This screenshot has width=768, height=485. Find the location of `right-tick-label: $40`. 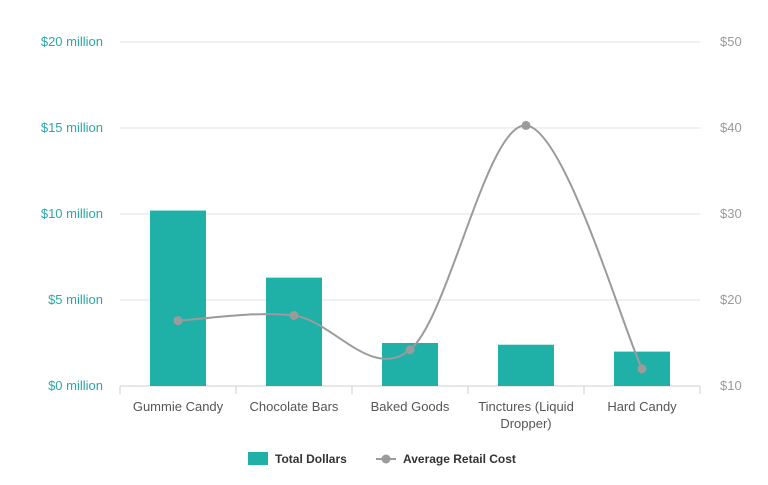

right-tick-label: $40 is located at coordinates (731, 127).